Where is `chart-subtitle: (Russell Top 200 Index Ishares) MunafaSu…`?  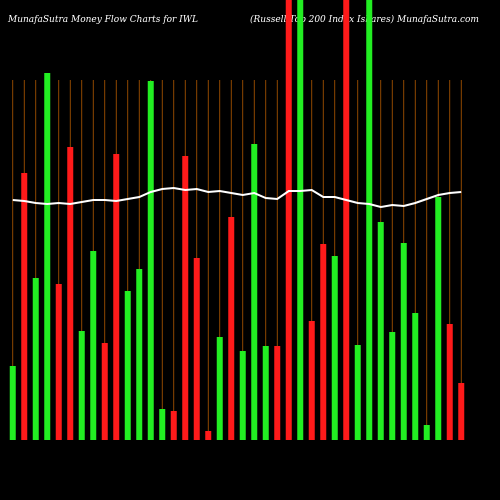
chart-subtitle: (Russell Top 200 Index Ishares) MunafaSu… is located at coordinates (364, 19).